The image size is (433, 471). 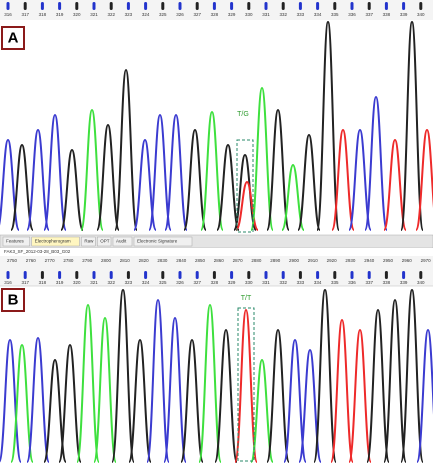 I want to click on ruler-number: 2850, so click(x=200, y=260).